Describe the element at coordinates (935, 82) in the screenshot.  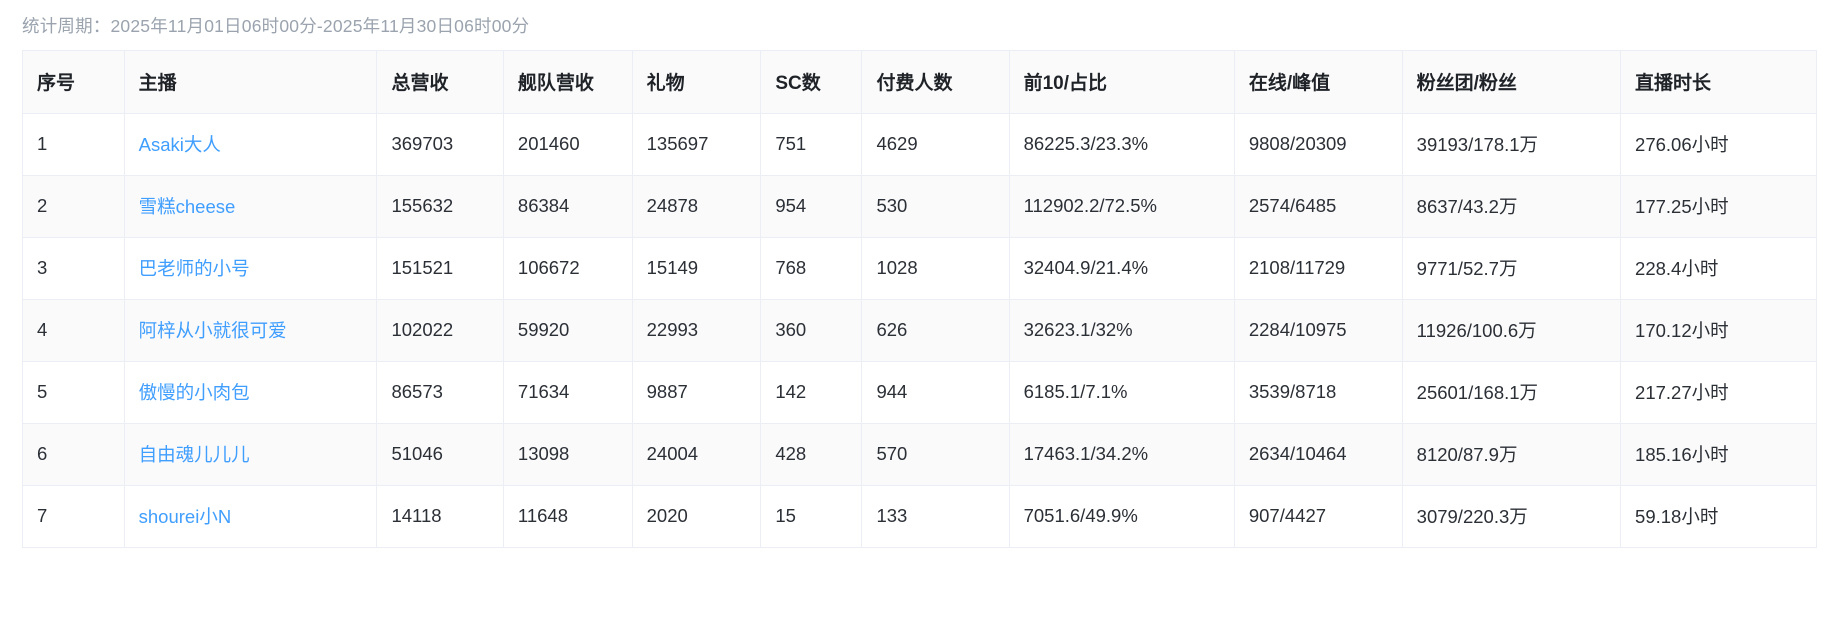
I see `column-header-paying-users: 付费人数` at that location.